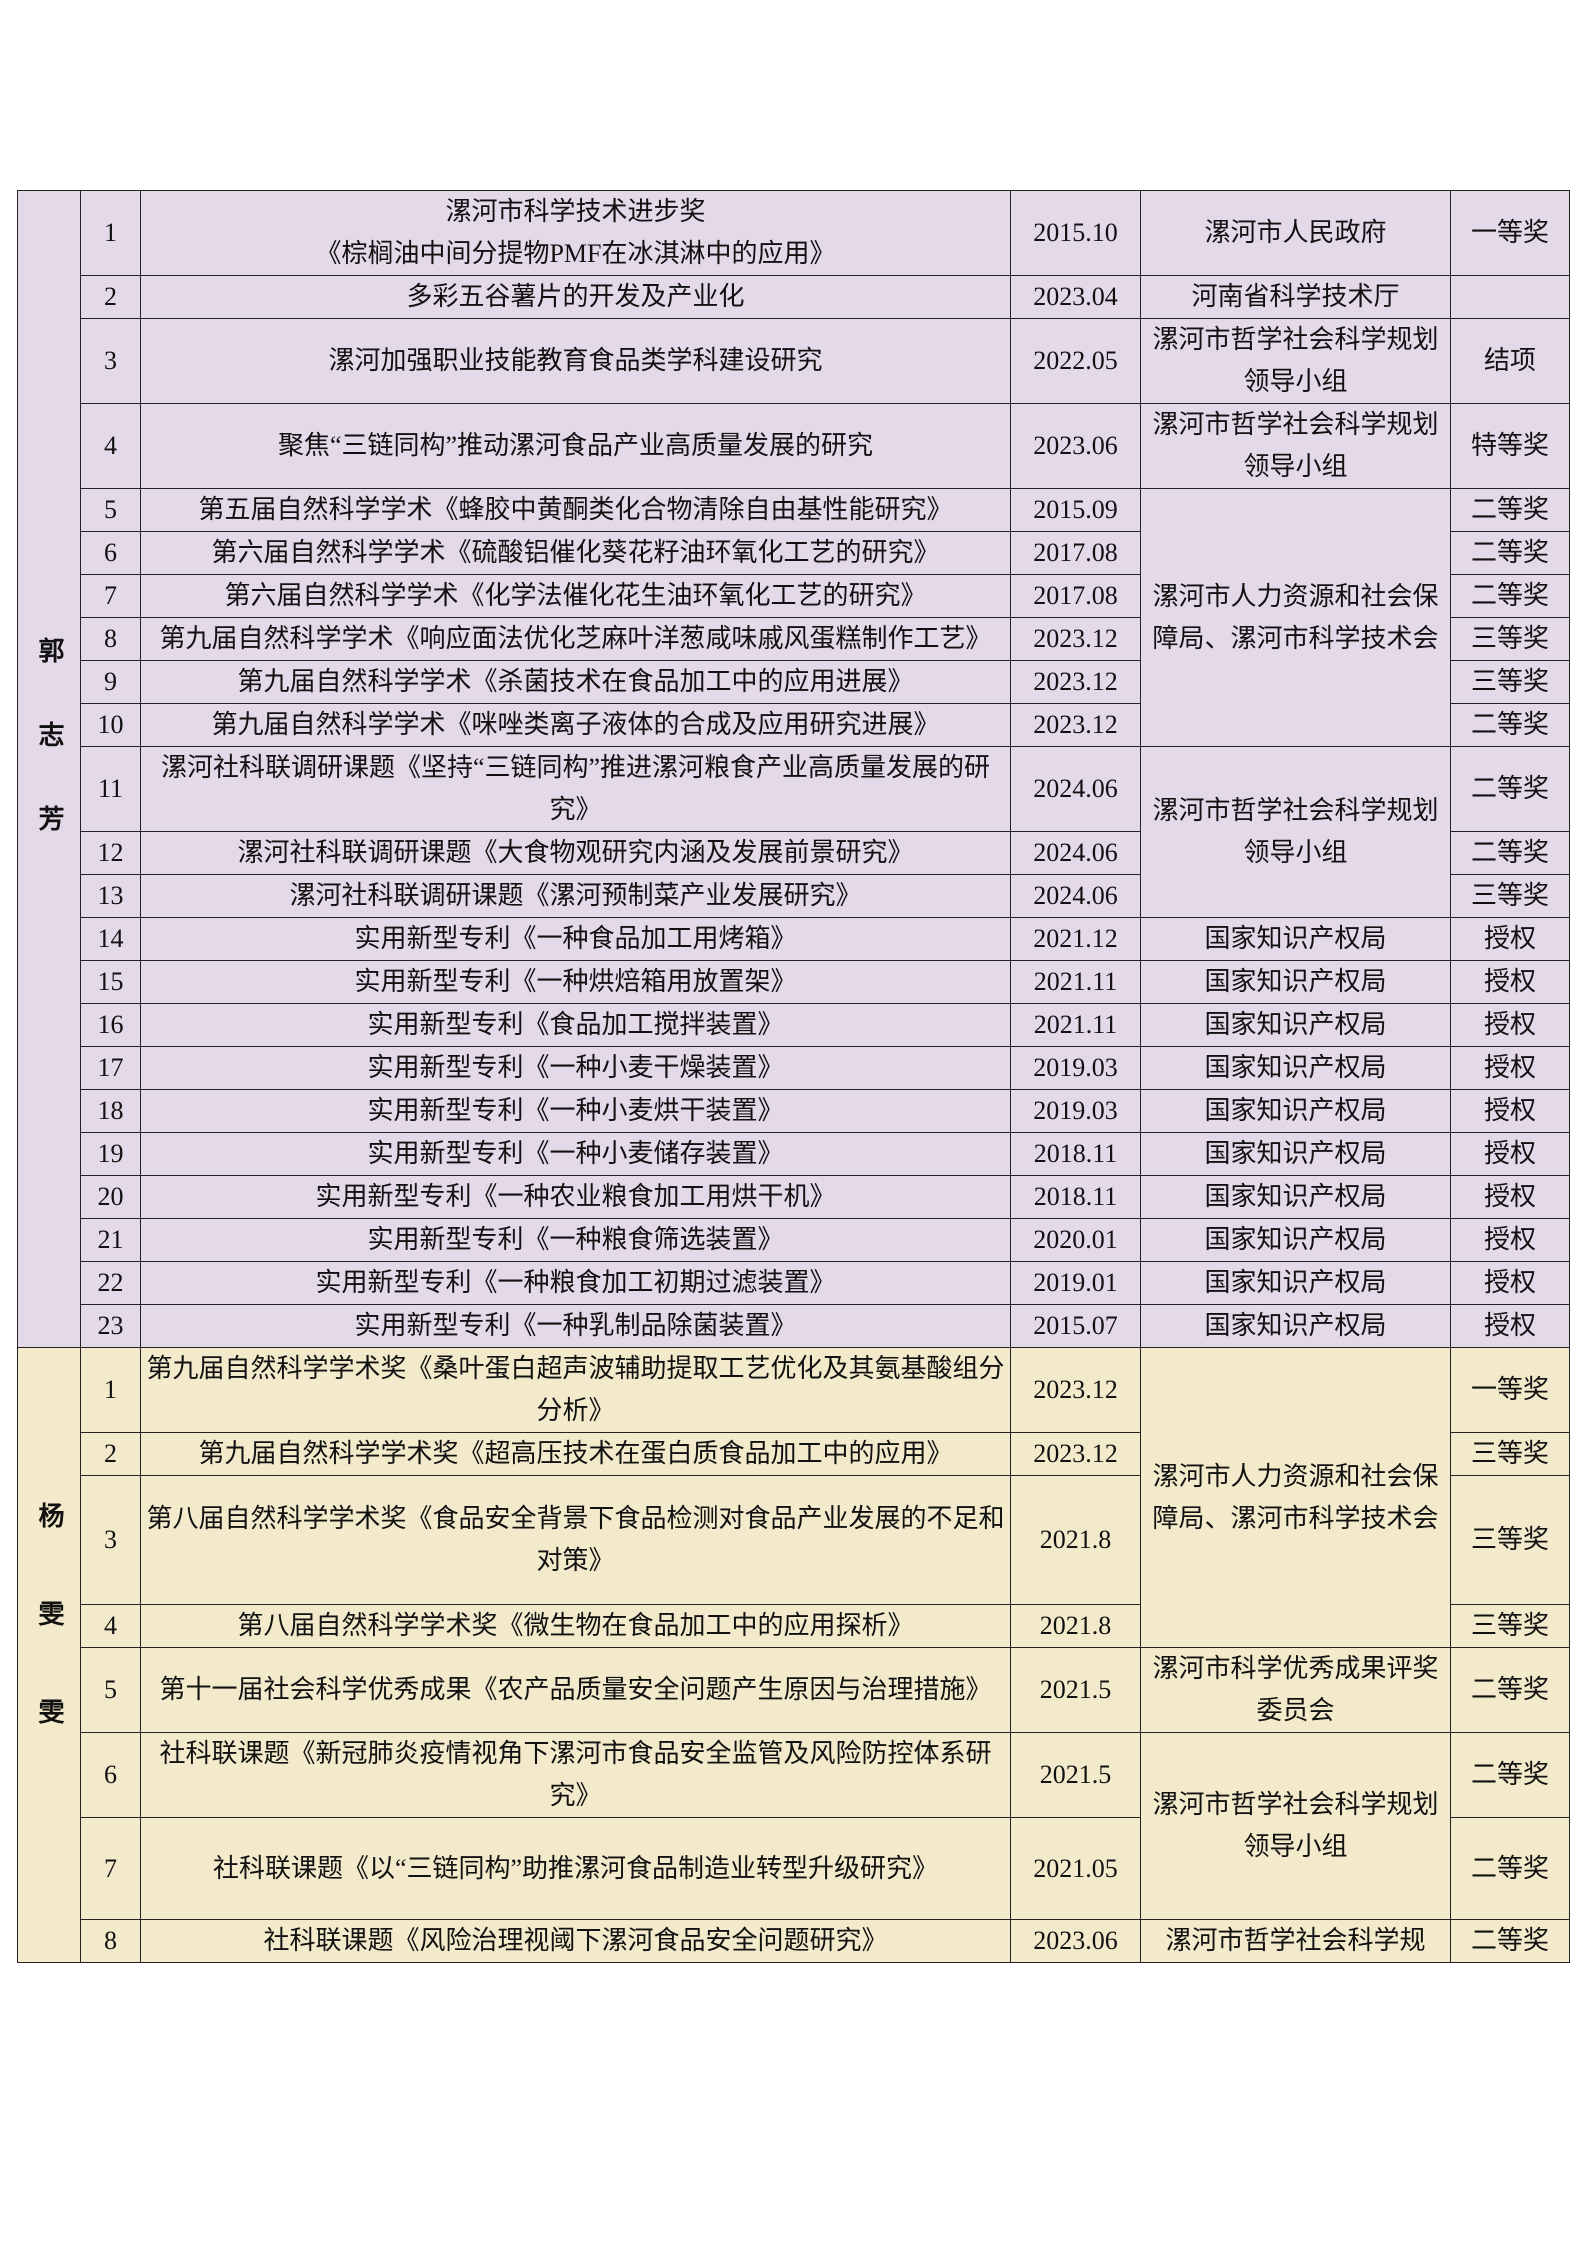  I want to click on project-title: 实用新型专利《一种乳制品除菌装置》, so click(575, 1326).